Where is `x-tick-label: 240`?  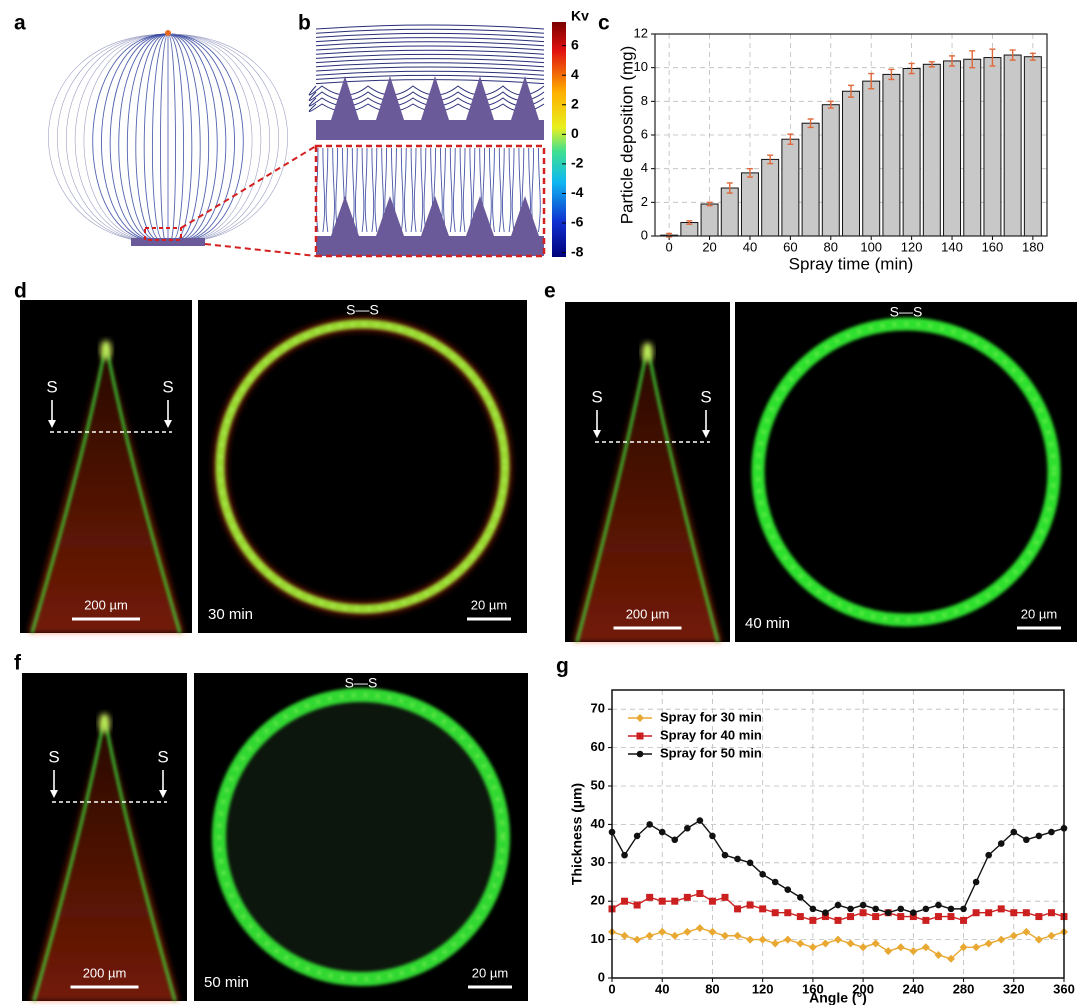
x-tick-label: 240 is located at coordinates (913, 988).